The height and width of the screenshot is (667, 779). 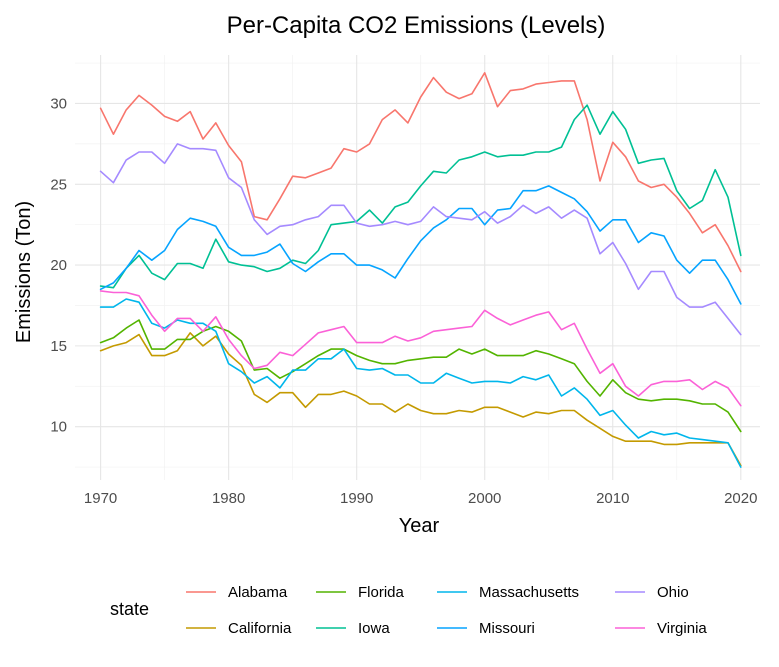 What do you see at coordinates (421, 498) in the screenshot?
I see `x-axis-ticks: 1970 1980 1990 2000 2010 2020` at bounding box center [421, 498].